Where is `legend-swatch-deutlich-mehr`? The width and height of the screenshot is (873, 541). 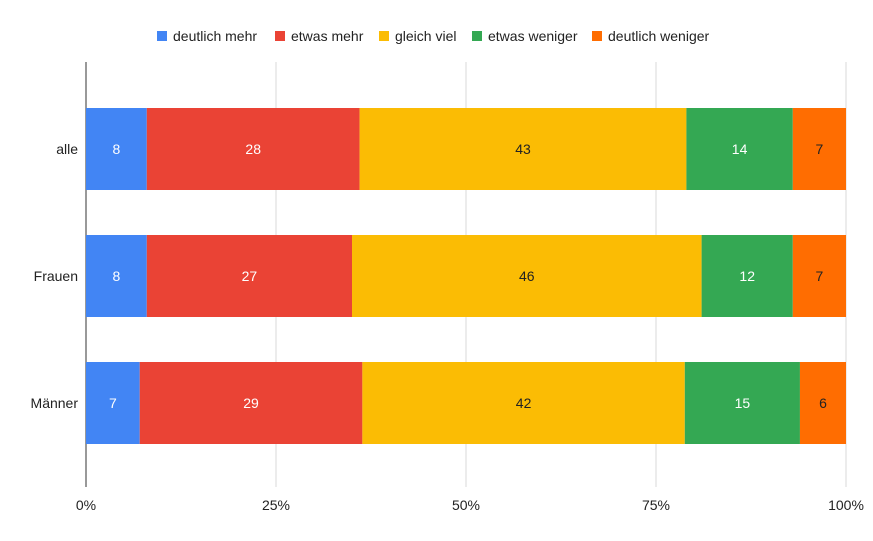 legend-swatch-deutlich-mehr is located at coordinates (162, 36).